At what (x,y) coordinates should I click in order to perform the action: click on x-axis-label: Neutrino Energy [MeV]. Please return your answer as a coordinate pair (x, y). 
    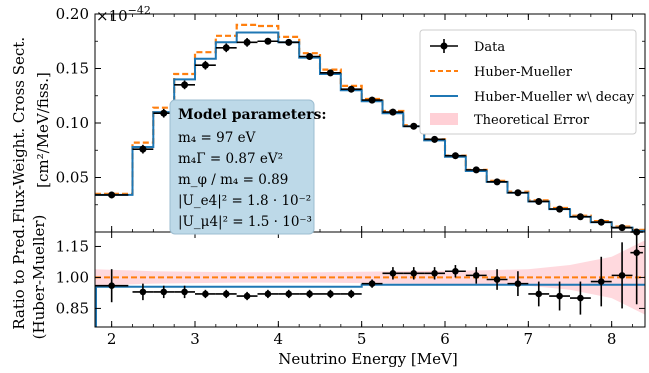
    Looking at the image, I should click on (367, 359).